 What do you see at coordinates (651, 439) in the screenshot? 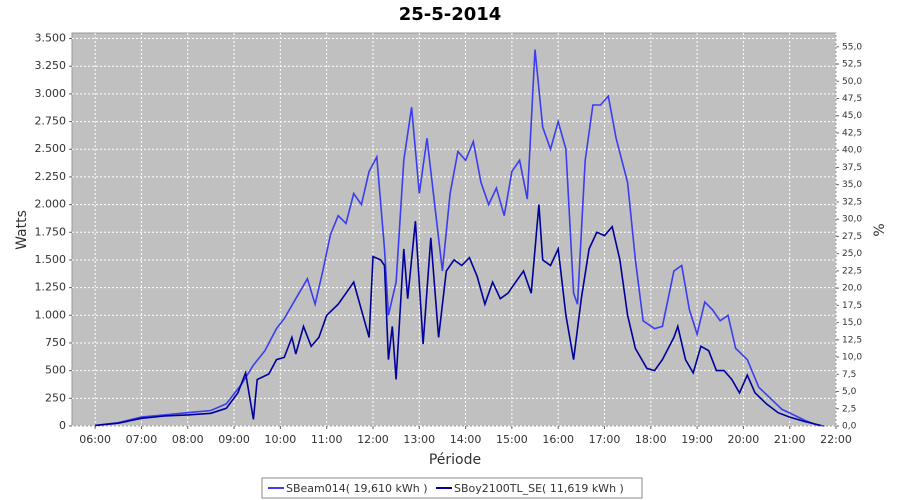
I see `x-tick-label: 18:00` at bounding box center [651, 439].